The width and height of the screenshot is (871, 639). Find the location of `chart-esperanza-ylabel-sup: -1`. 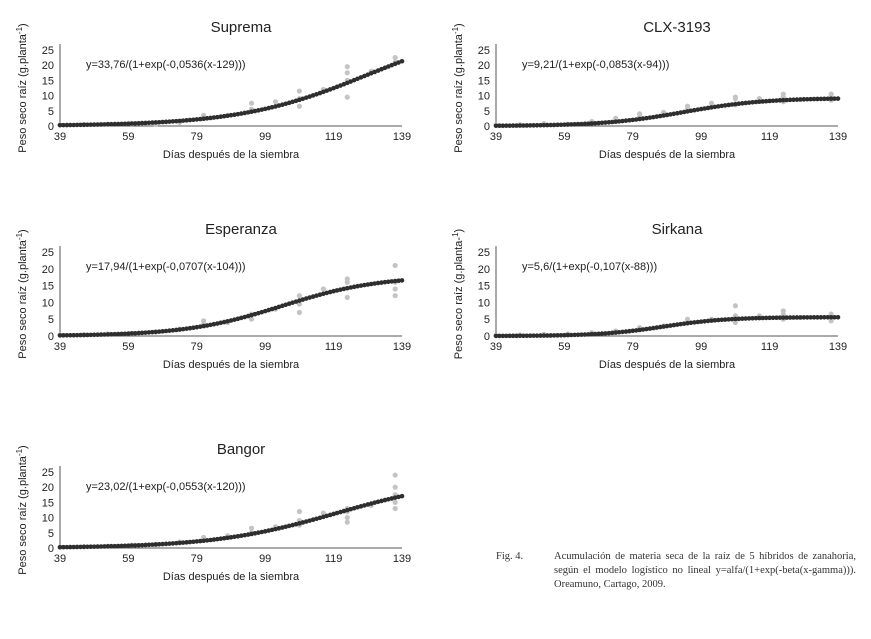

chart-esperanza-ylabel-sup: -1 is located at coordinates (19, 236).